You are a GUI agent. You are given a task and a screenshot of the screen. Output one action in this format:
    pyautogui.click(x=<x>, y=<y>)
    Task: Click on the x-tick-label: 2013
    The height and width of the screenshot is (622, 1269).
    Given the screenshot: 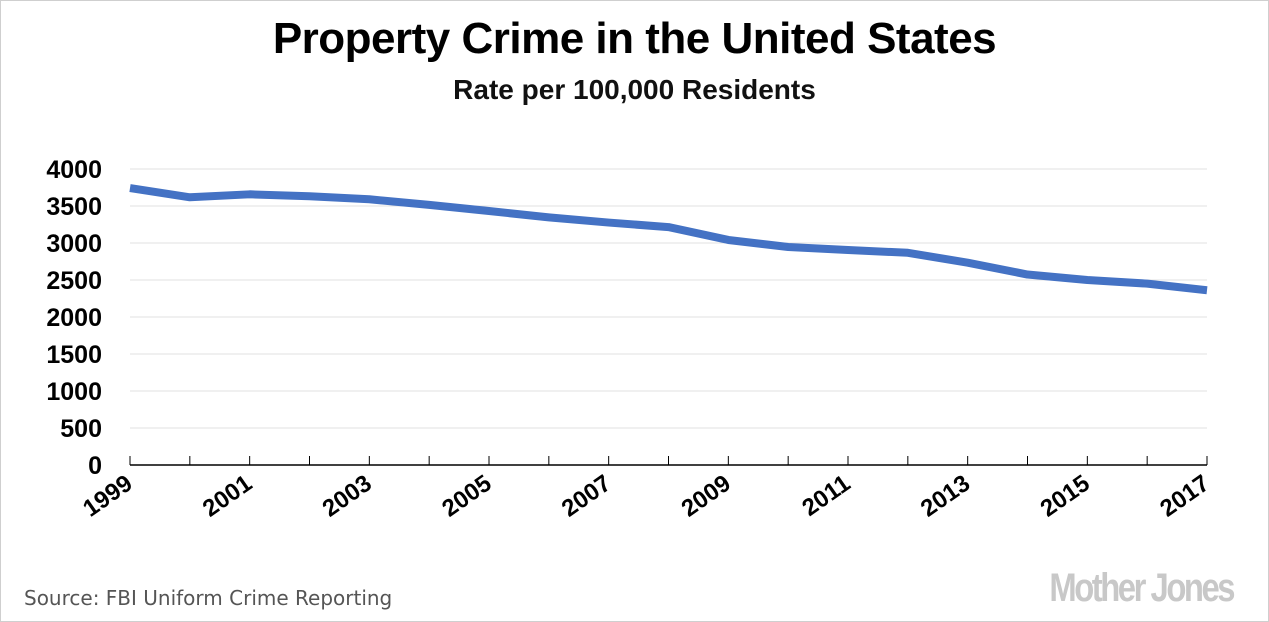 What is the action you would take?
    pyautogui.click(x=945, y=496)
    